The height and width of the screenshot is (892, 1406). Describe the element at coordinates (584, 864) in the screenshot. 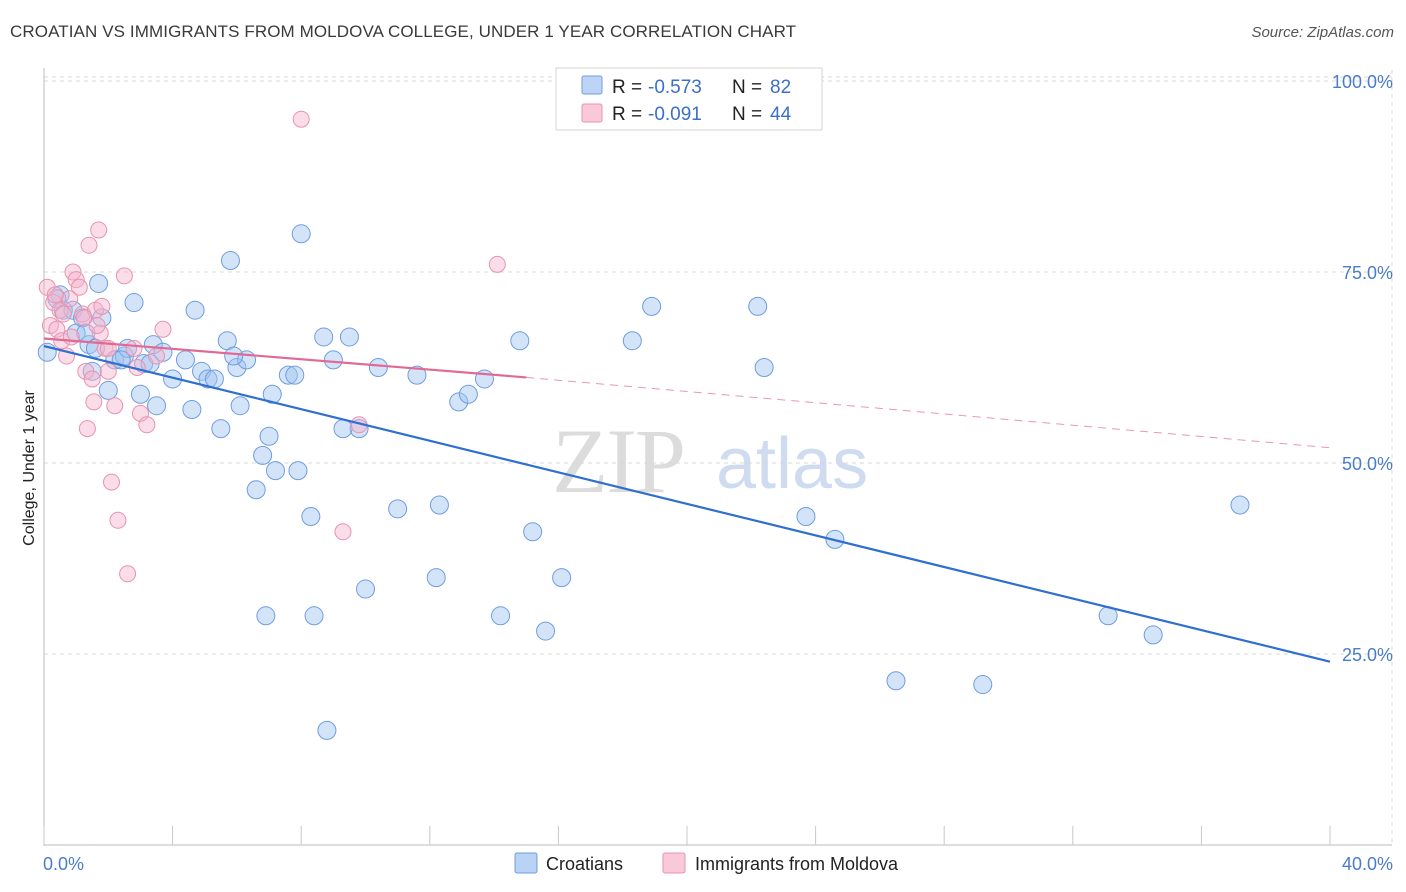

I see `bottom-legend-croatians: Croatians` at that location.